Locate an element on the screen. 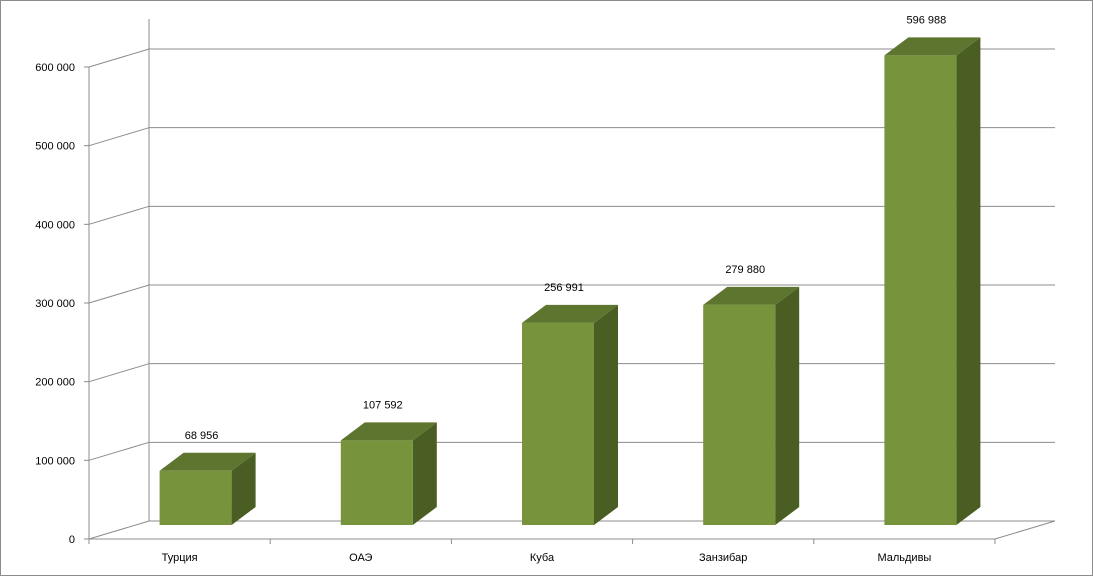 The image size is (1093, 577). x-tick-label: Куба is located at coordinates (542, 558).